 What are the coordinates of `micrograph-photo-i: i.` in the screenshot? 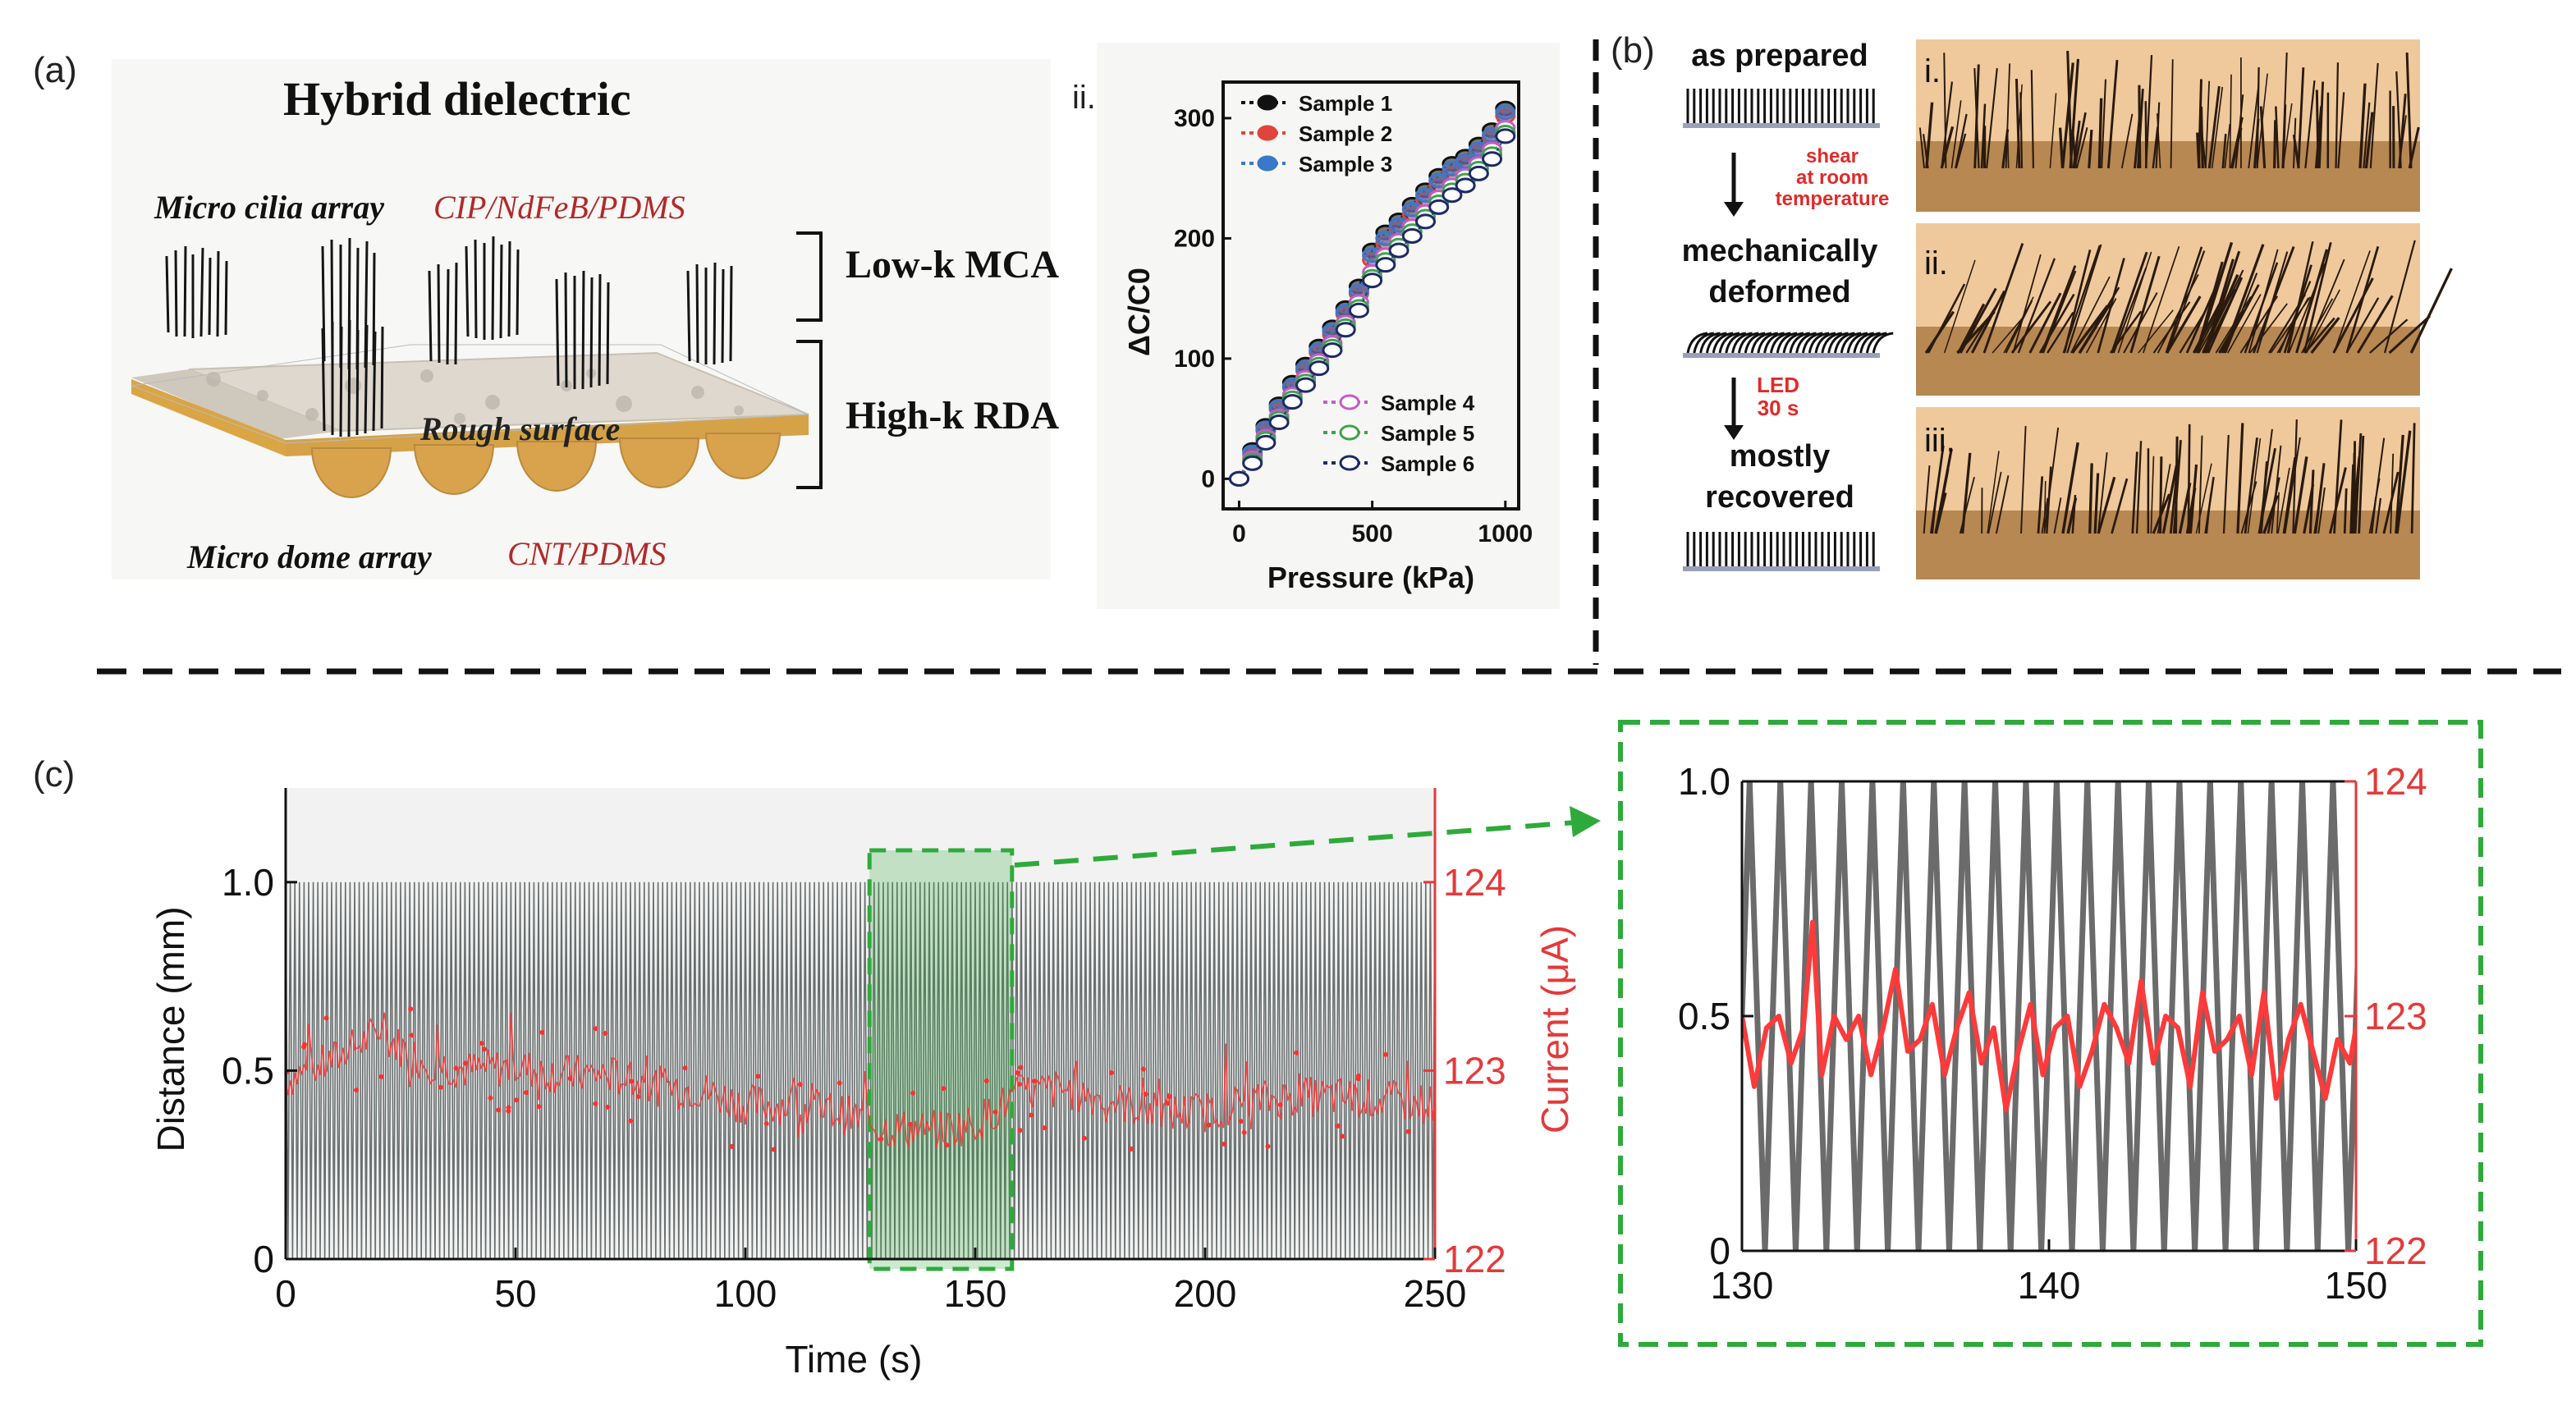 It's located at (2168, 125).